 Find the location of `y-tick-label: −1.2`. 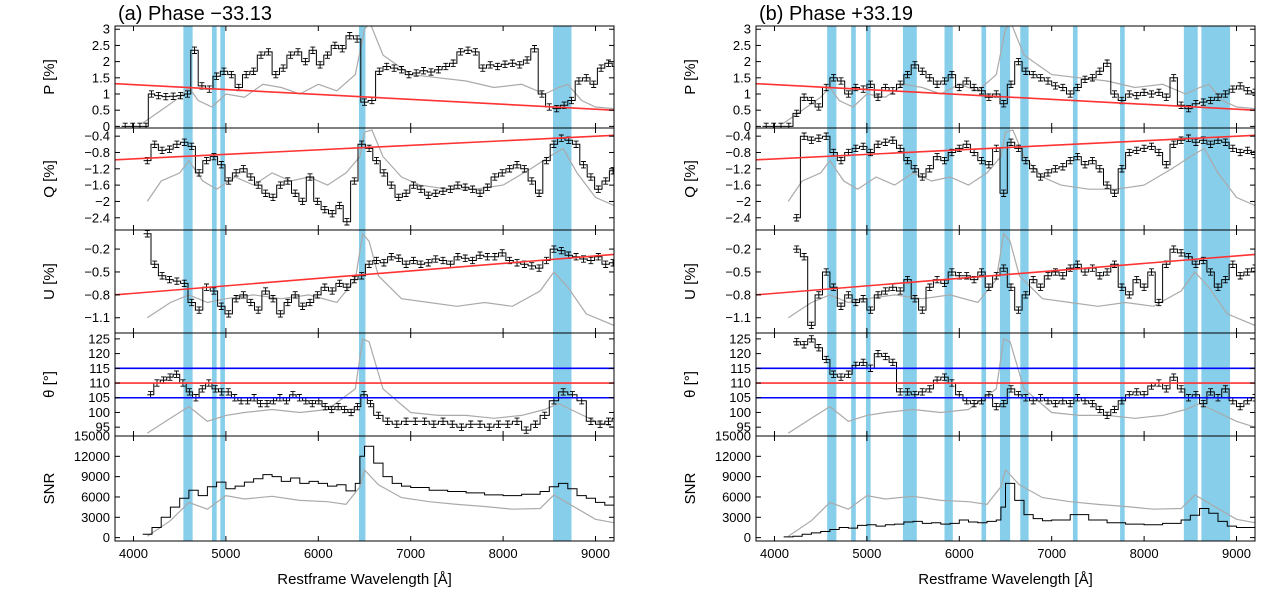

y-tick-label: −1.2 is located at coordinates (738, 168).